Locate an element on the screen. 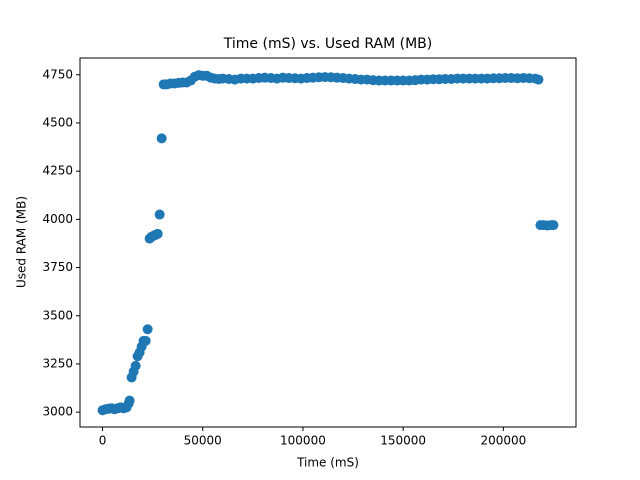  y-tick-label: 4750 is located at coordinates (57, 74).